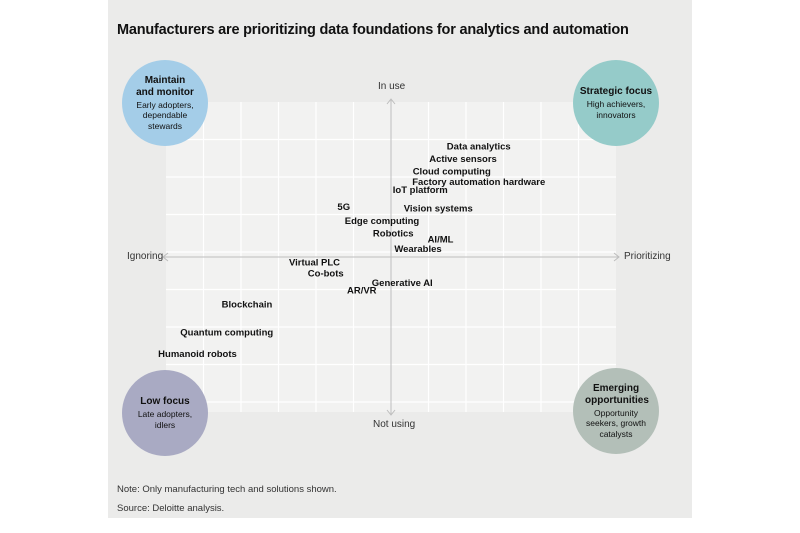 Image resolution: width=800 pixels, height=533 pixels. What do you see at coordinates (647, 256) in the screenshot?
I see `x-axis-right-label: Prioritizing` at bounding box center [647, 256].